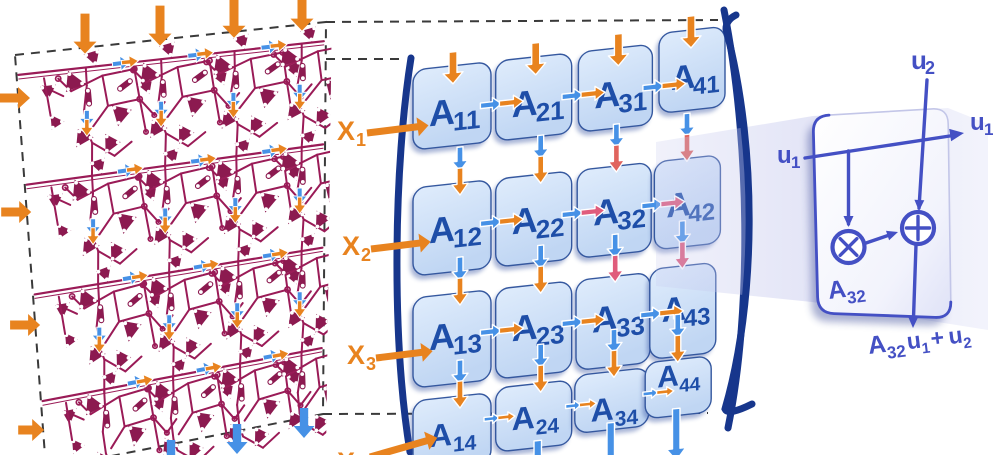 This screenshot has width=999, height=455. I want to click on svg-text: 22, so click(550, 228).